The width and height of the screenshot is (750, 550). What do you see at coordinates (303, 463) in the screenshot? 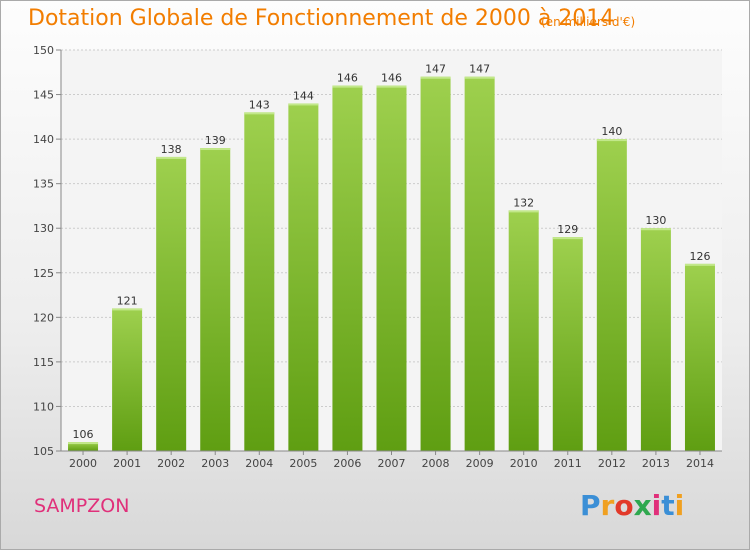
I see `x-tick-label: 2005` at bounding box center [303, 463].